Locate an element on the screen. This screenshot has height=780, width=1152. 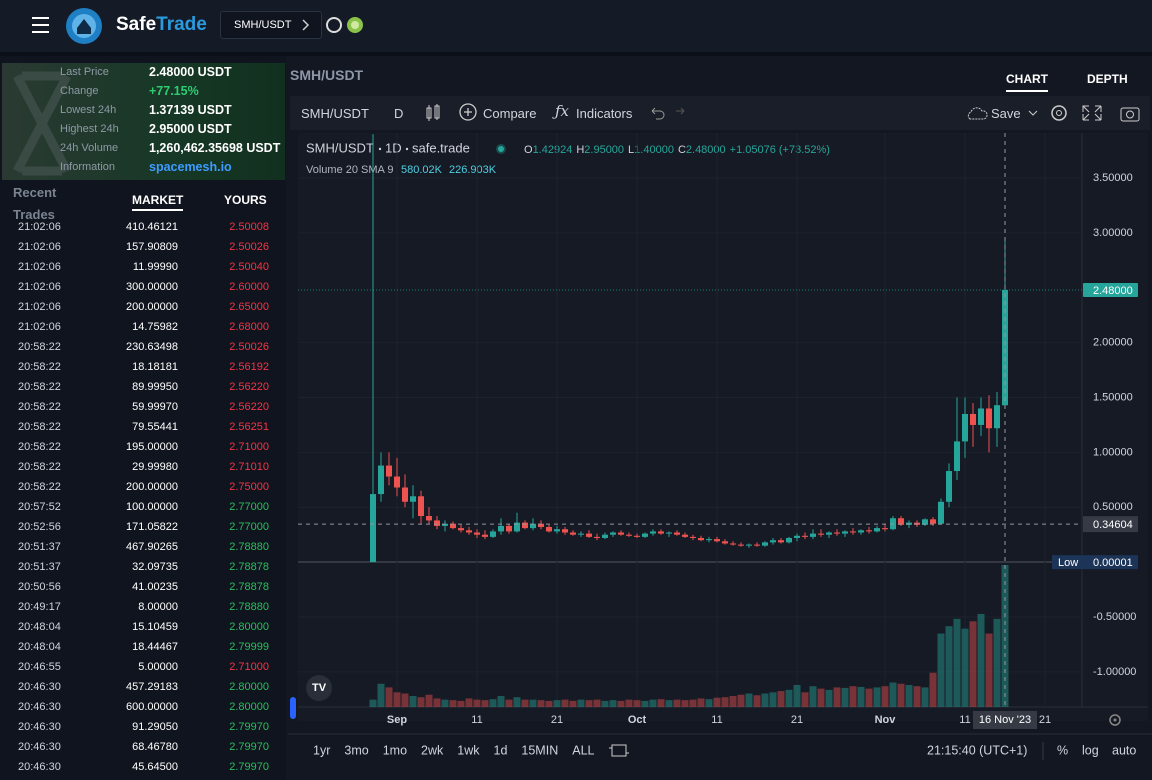
low-tag is located at coordinates (1095, 562).